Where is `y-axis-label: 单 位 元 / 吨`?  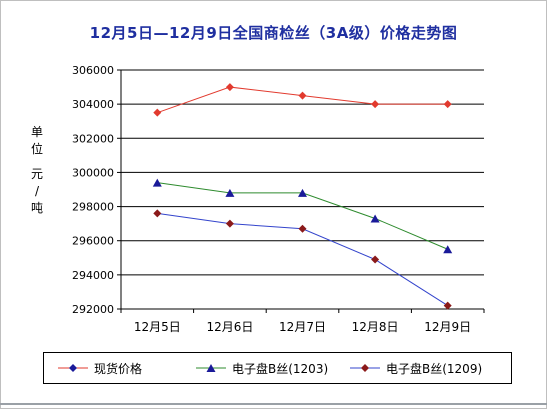 y-axis-label: 单 位 元 / 吨 is located at coordinates (37, 170).